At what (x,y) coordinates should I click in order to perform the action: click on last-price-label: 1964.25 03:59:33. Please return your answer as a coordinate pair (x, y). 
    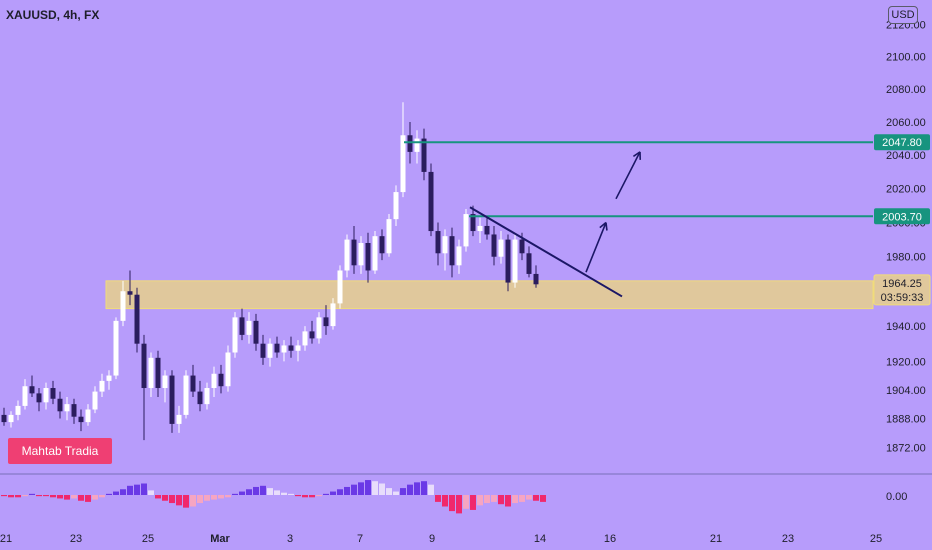
    Looking at the image, I should click on (902, 290).